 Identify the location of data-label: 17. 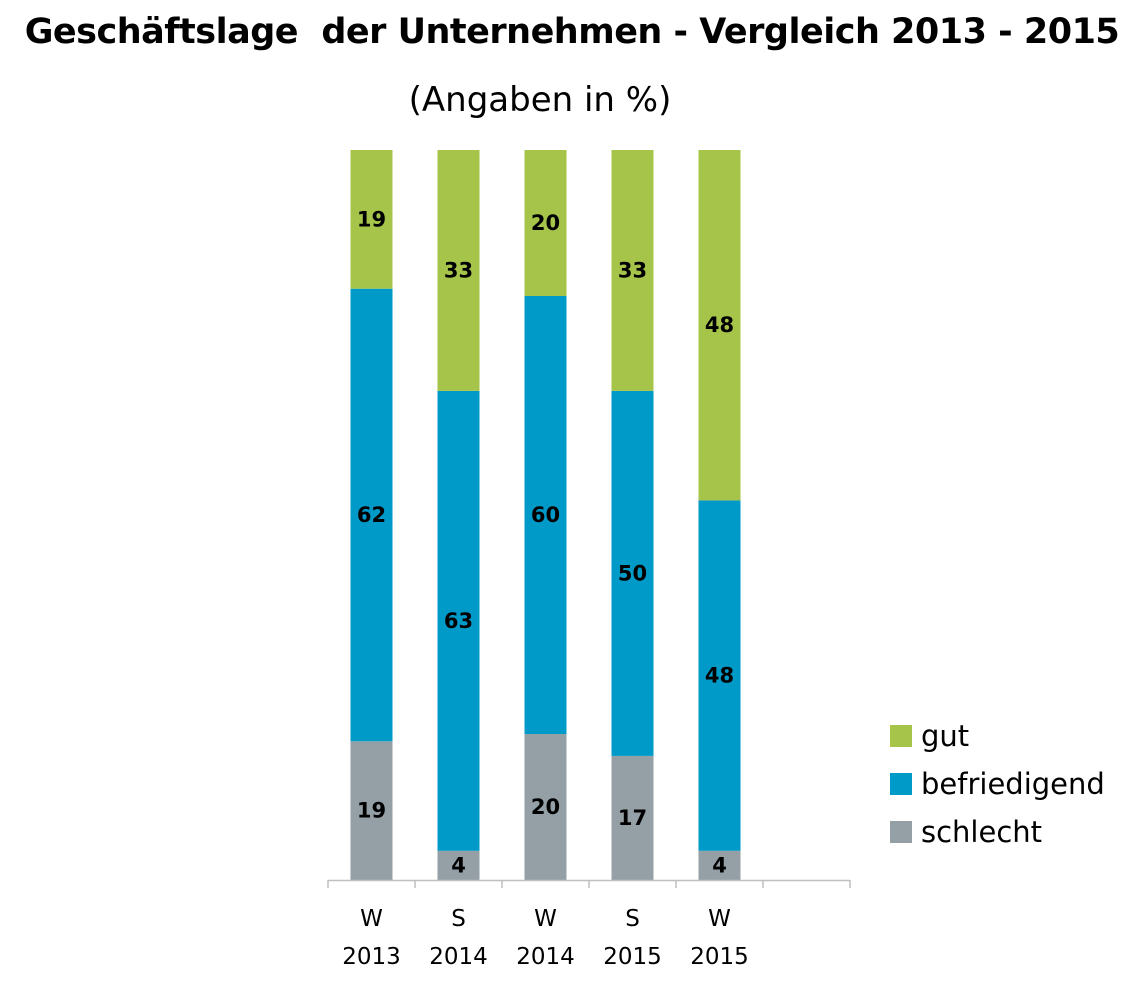
(632, 818).